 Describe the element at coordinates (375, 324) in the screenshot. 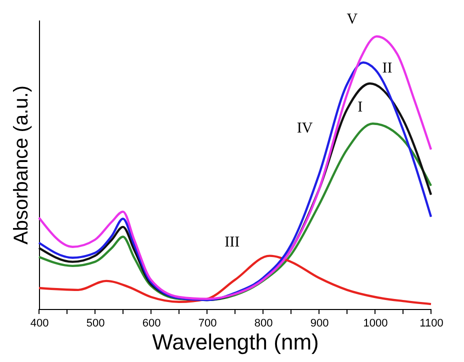

I see `x-tick-label: 1000` at that location.